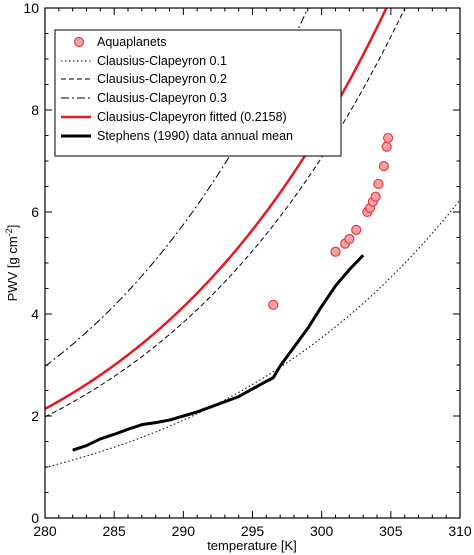 The width and height of the screenshot is (474, 555). I want to click on y-tick-label: 2, so click(35, 416).